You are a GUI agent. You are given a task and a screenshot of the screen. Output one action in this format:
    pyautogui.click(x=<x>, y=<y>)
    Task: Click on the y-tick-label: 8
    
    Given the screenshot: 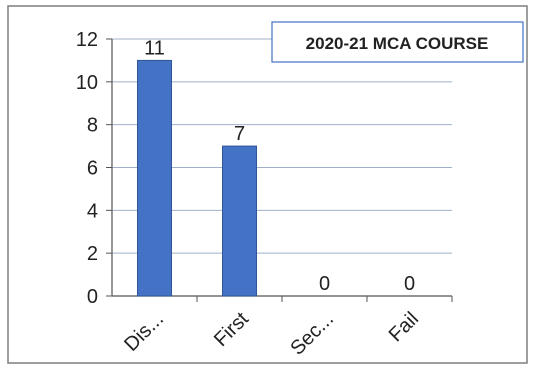 What is the action you would take?
    pyautogui.click(x=92, y=126)
    